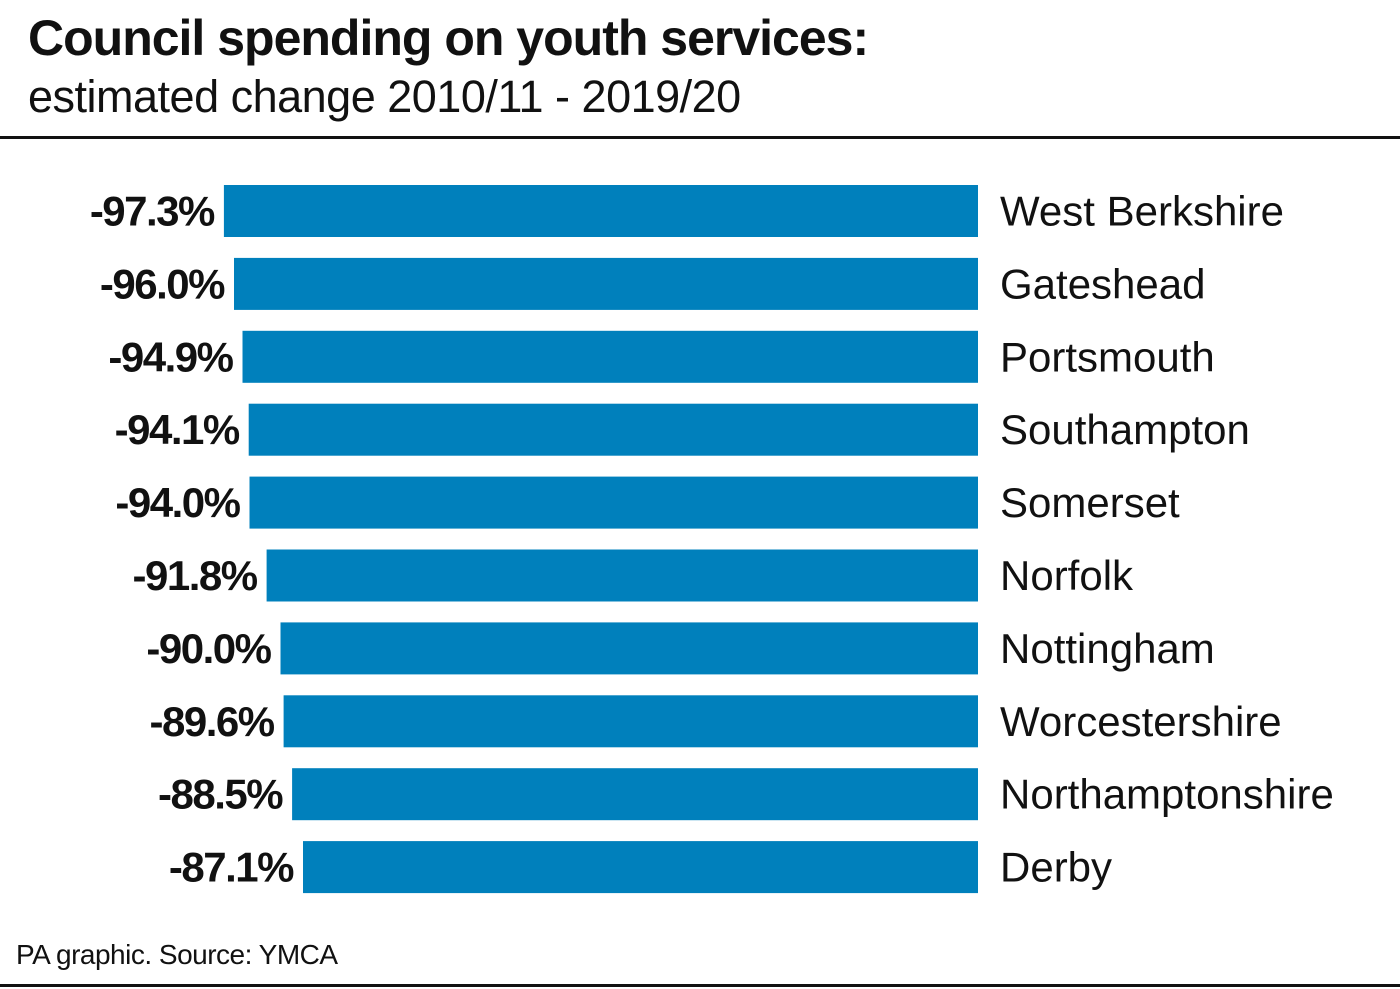 The width and height of the screenshot is (1400, 989). I want to click on category-label: Portsmouth, so click(1107, 356).